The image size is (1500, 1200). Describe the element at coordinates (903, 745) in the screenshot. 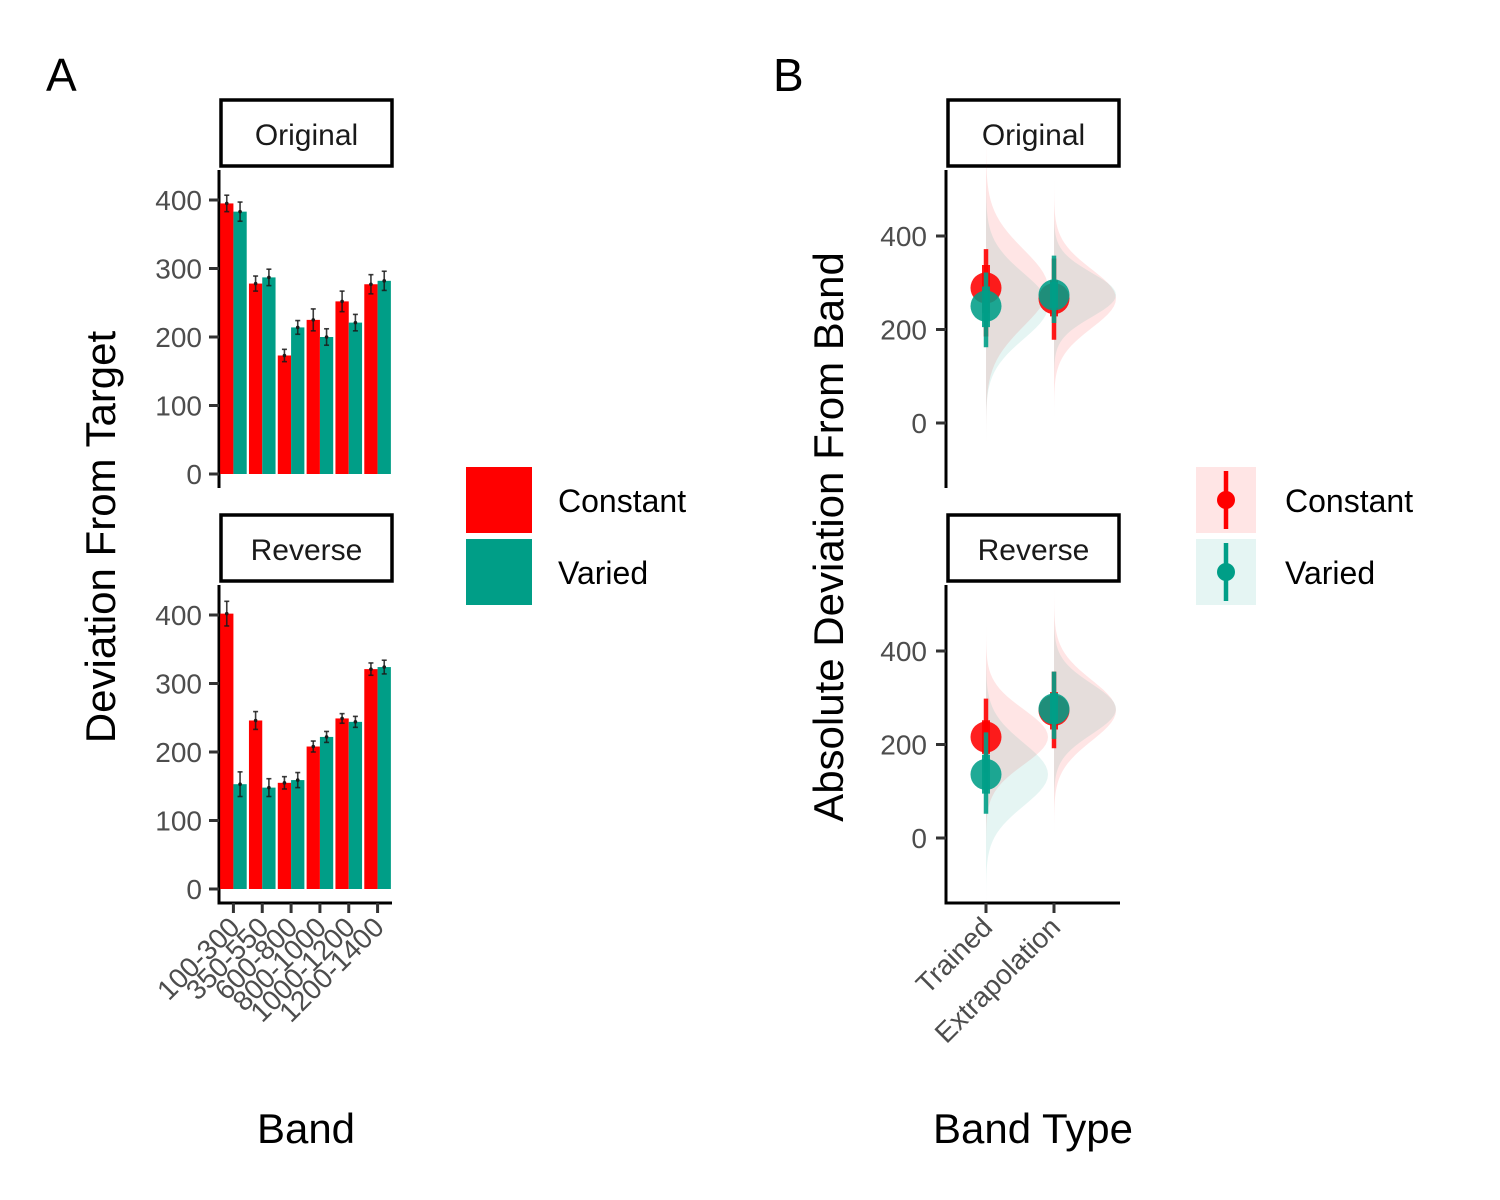

I see `panel-b-reverse-y-tick-label: 200` at that location.